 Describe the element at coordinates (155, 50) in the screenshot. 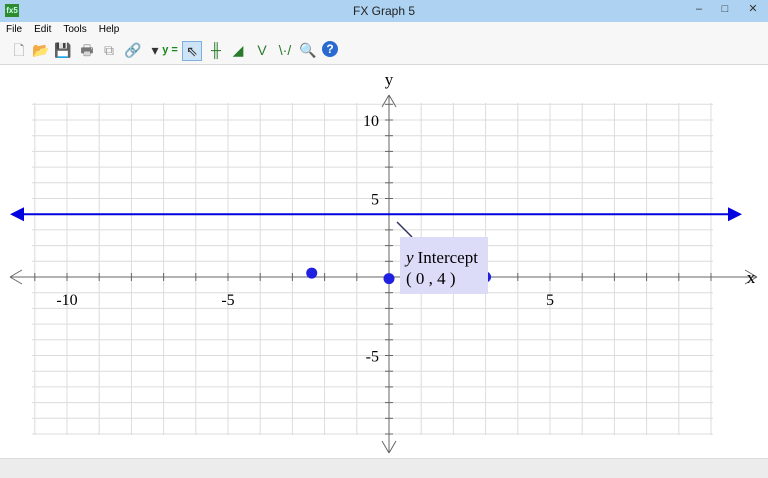

I see `dropdown-arrow-icon: ▾` at that location.